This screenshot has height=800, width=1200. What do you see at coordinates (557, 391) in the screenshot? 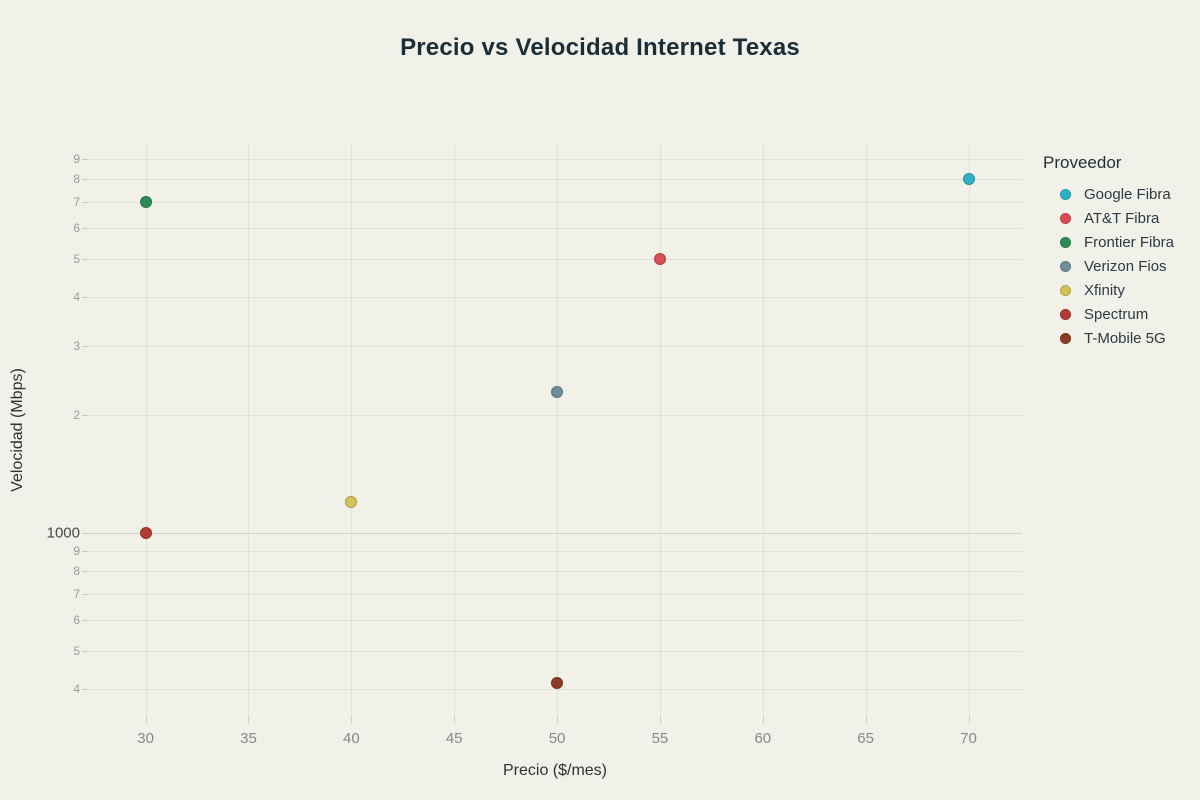
I see `data-point-verizon-fios` at bounding box center [557, 391].